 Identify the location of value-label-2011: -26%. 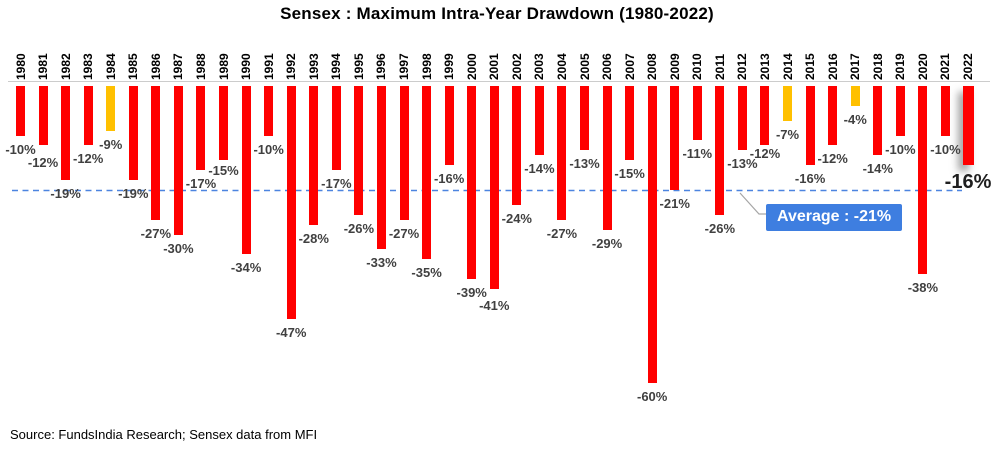
(720, 228).